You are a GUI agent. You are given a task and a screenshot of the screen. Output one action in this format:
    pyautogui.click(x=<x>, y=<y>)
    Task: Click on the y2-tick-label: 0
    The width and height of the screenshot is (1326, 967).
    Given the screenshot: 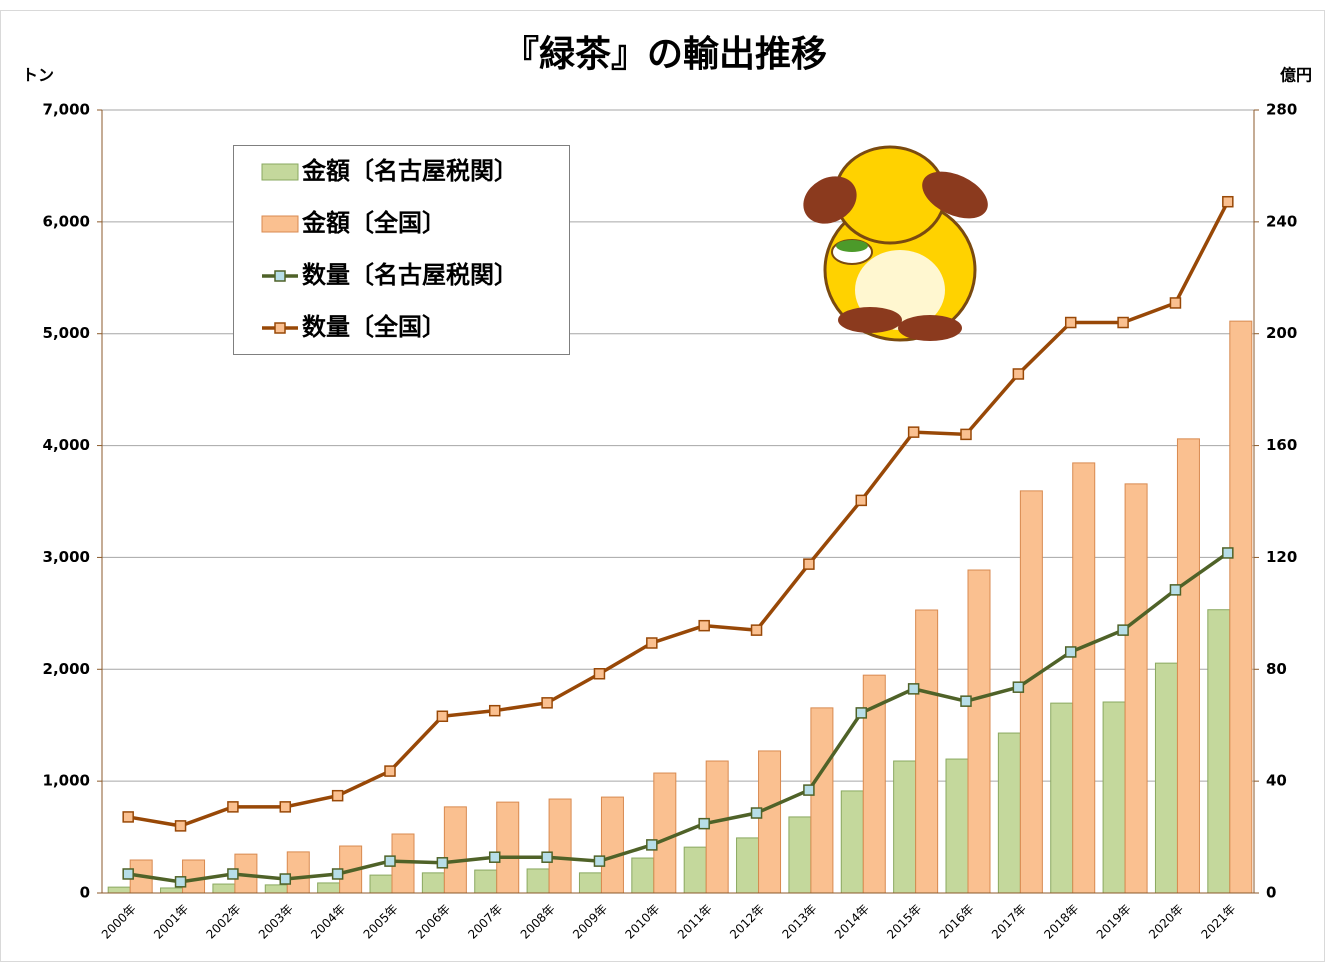 What is the action you would take?
    pyautogui.click(x=1271, y=893)
    